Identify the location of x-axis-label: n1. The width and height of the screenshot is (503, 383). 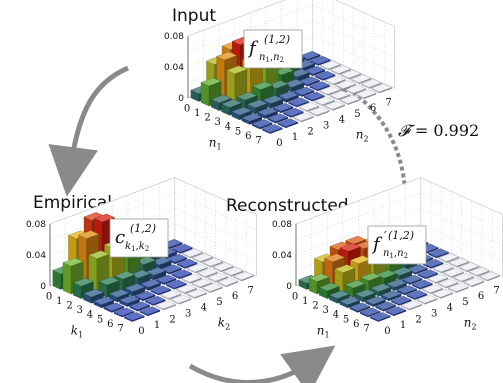
(215, 143).